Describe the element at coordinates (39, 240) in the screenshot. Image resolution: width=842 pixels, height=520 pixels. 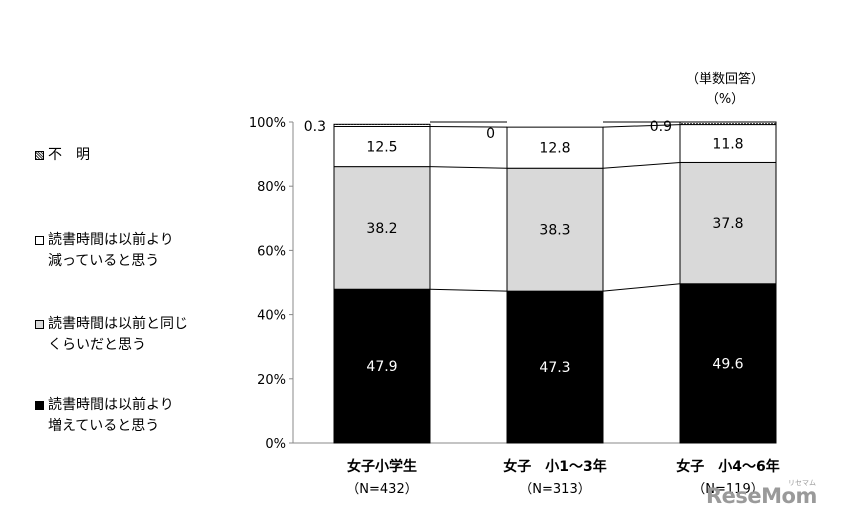
I see `legend-swatch-decreased` at that location.